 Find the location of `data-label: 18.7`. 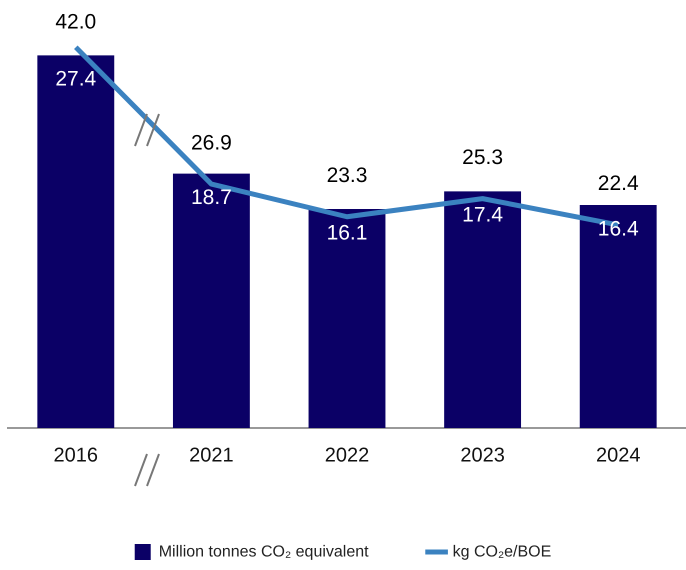

data-label: 18.7 is located at coordinates (211, 197).